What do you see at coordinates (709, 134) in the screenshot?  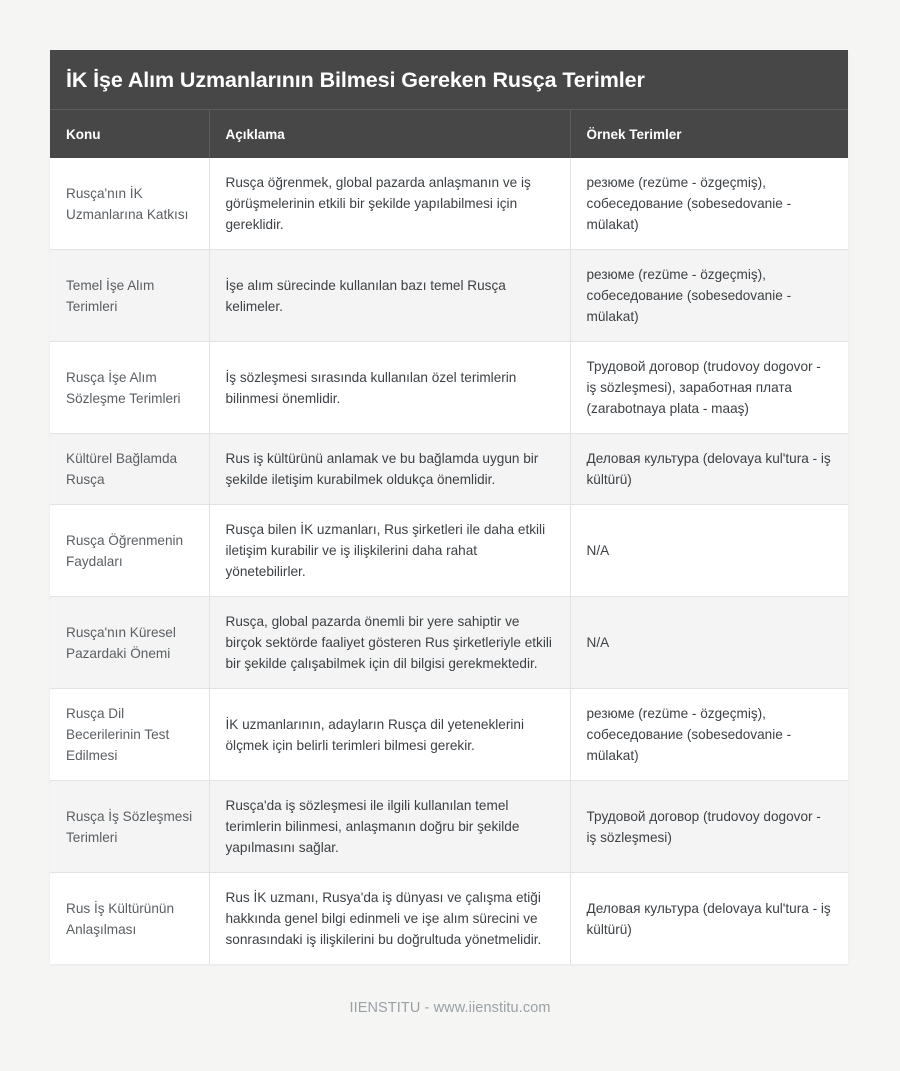 I see `column-header-ornek-terimler: Örnek Terimler` at bounding box center [709, 134].